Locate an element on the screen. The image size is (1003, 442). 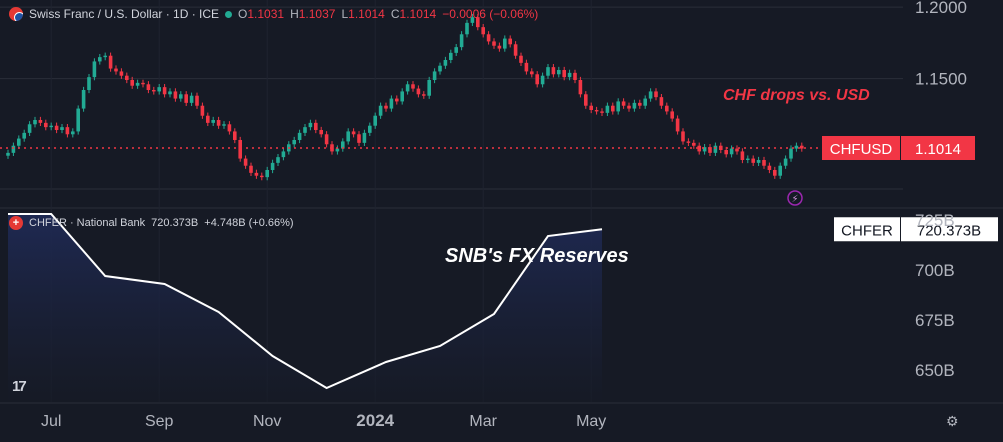
time-tick-label: Sep is located at coordinates (159, 421).